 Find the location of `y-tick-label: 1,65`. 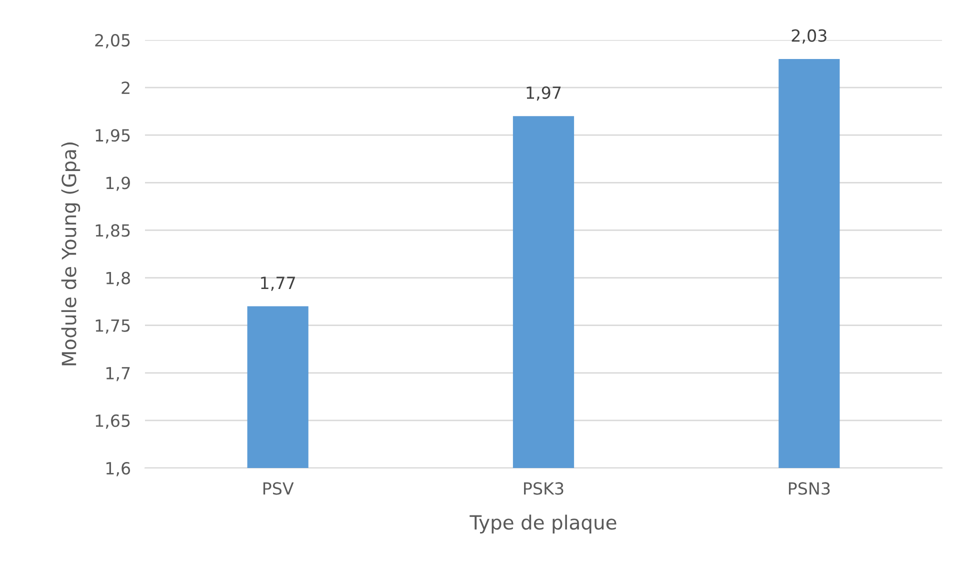

y-tick-label: 1,65 is located at coordinates (113, 421).